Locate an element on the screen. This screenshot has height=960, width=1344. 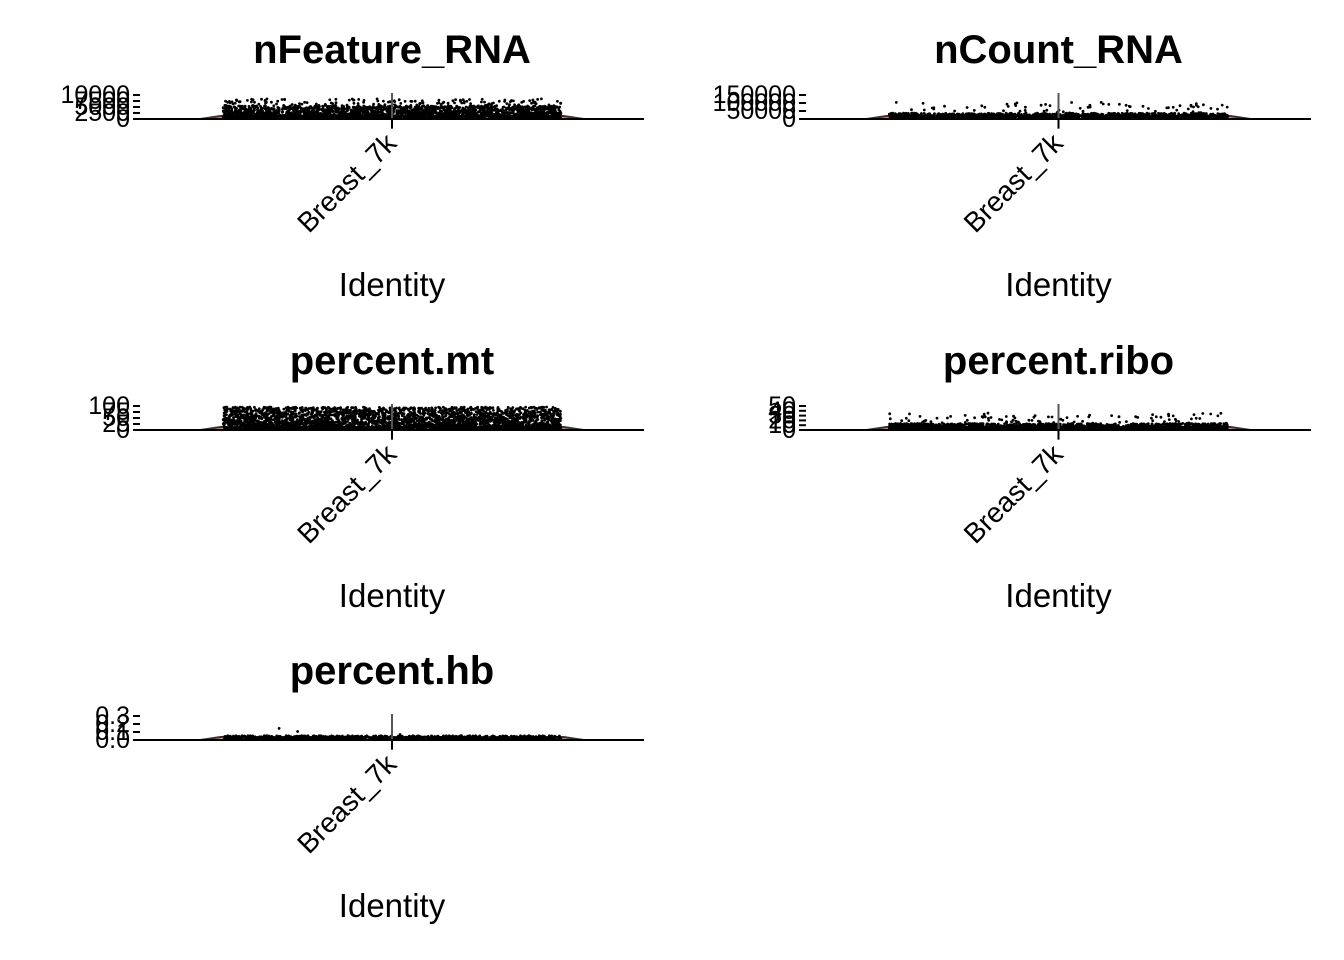
panel-title-ncount-rna: nCount_RNA is located at coordinates (1058, 50).